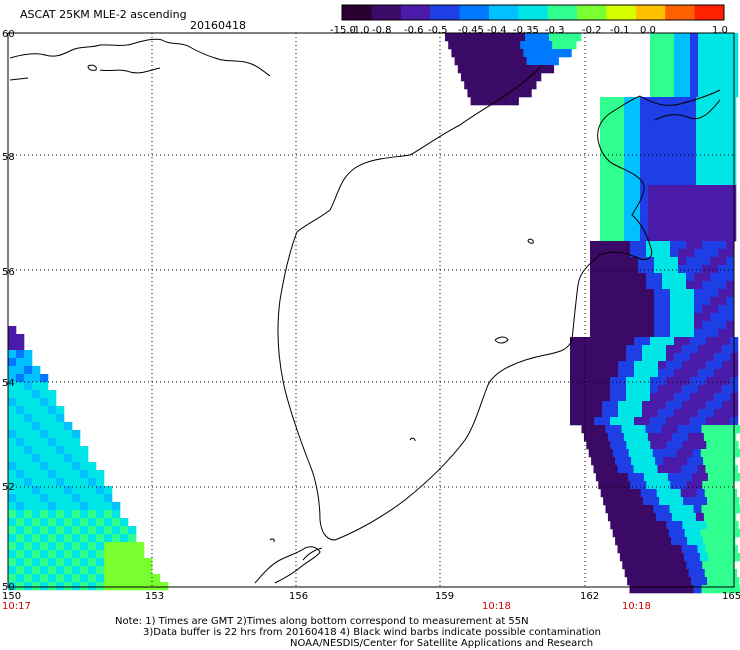 The width and height of the screenshot is (740, 650). What do you see at coordinates (16, 606) in the screenshot?
I see `time-label-1: 10:17` at bounding box center [16, 606].